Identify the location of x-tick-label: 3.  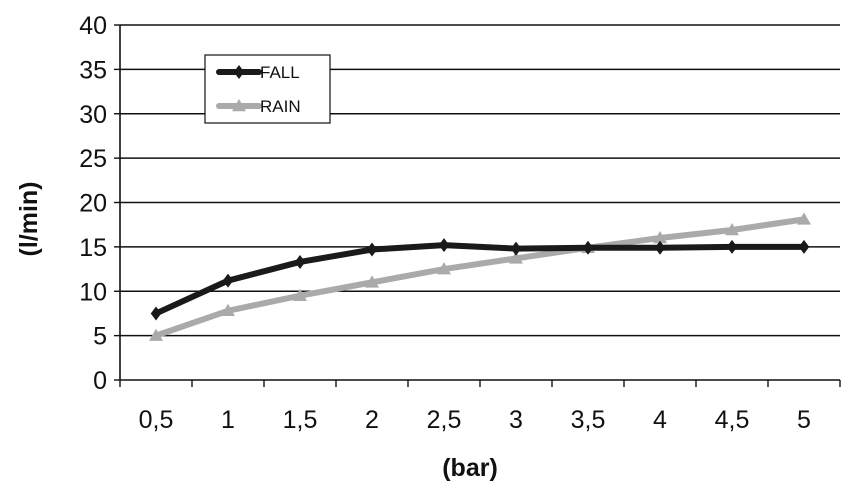
(516, 420).